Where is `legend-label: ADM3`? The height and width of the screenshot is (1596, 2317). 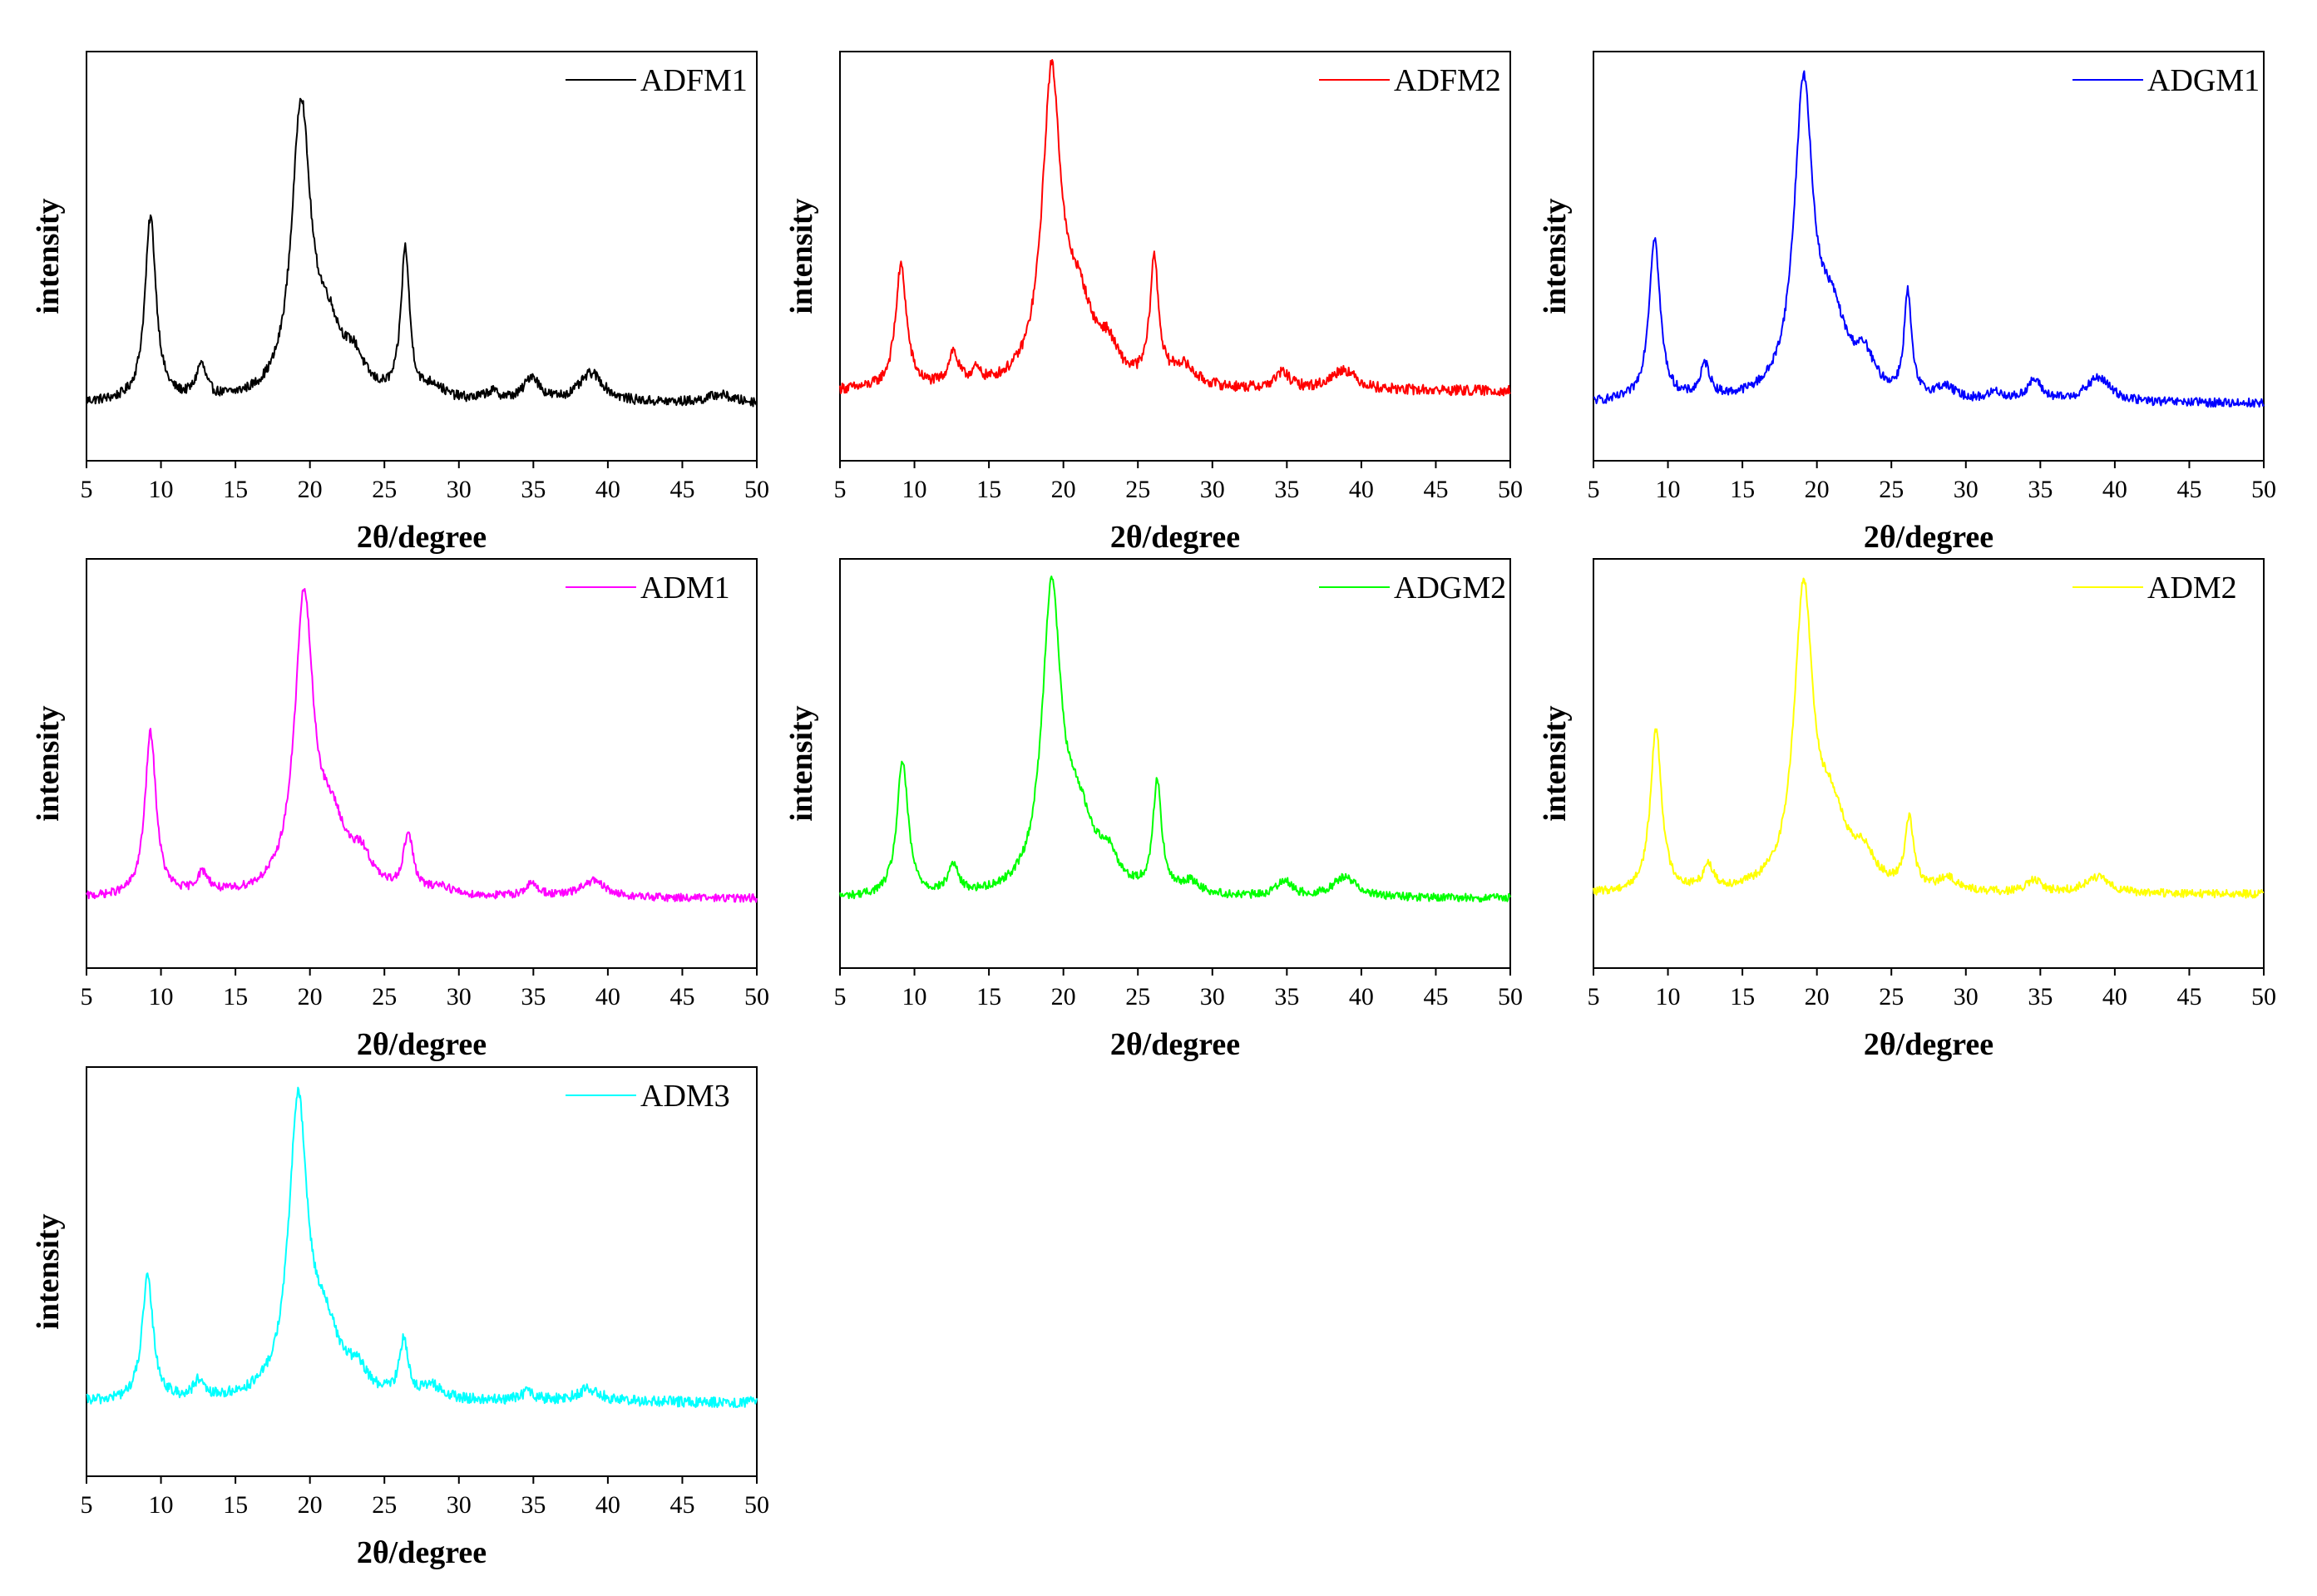
legend-label: ADM3 is located at coordinates (685, 1096).